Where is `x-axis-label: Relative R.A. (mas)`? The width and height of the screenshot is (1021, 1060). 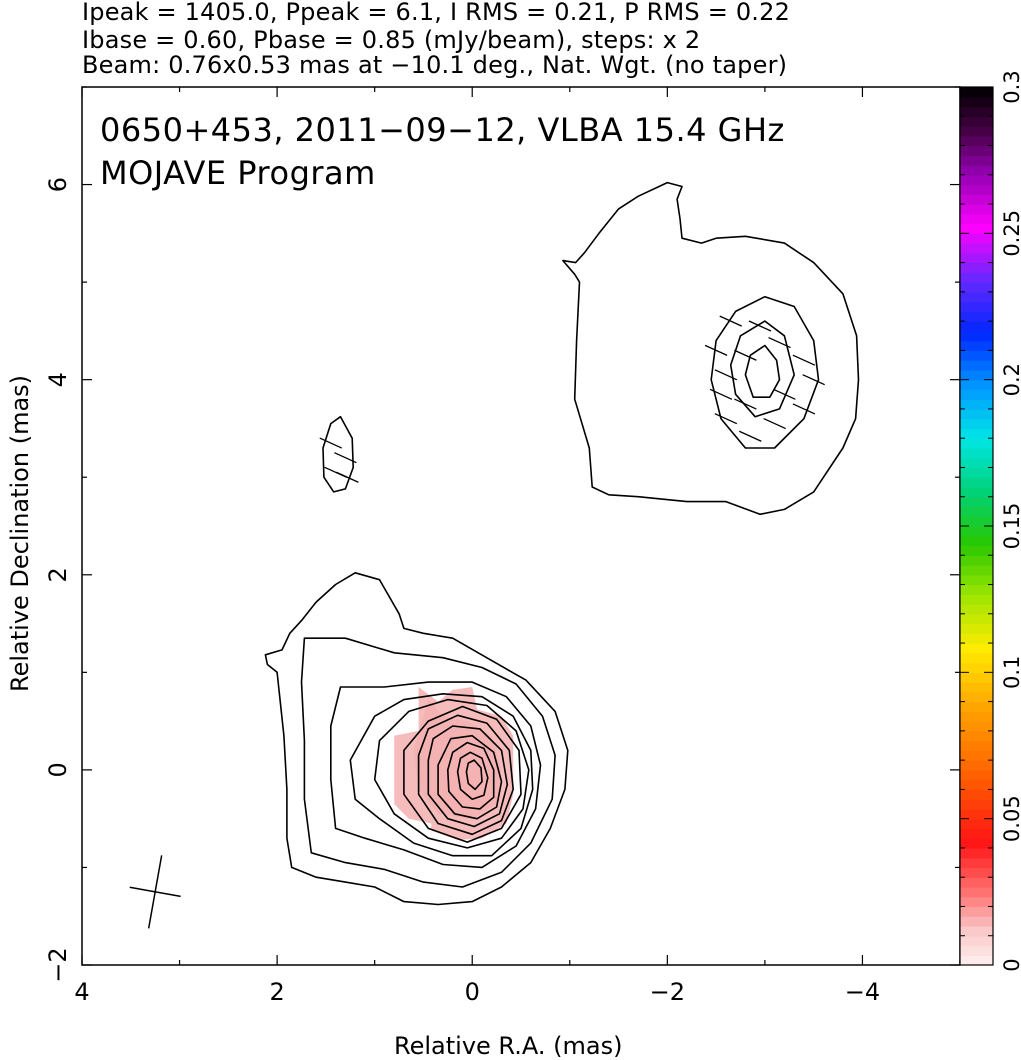 x-axis-label: Relative R.A. (mas) is located at coordinates (508, 1046).